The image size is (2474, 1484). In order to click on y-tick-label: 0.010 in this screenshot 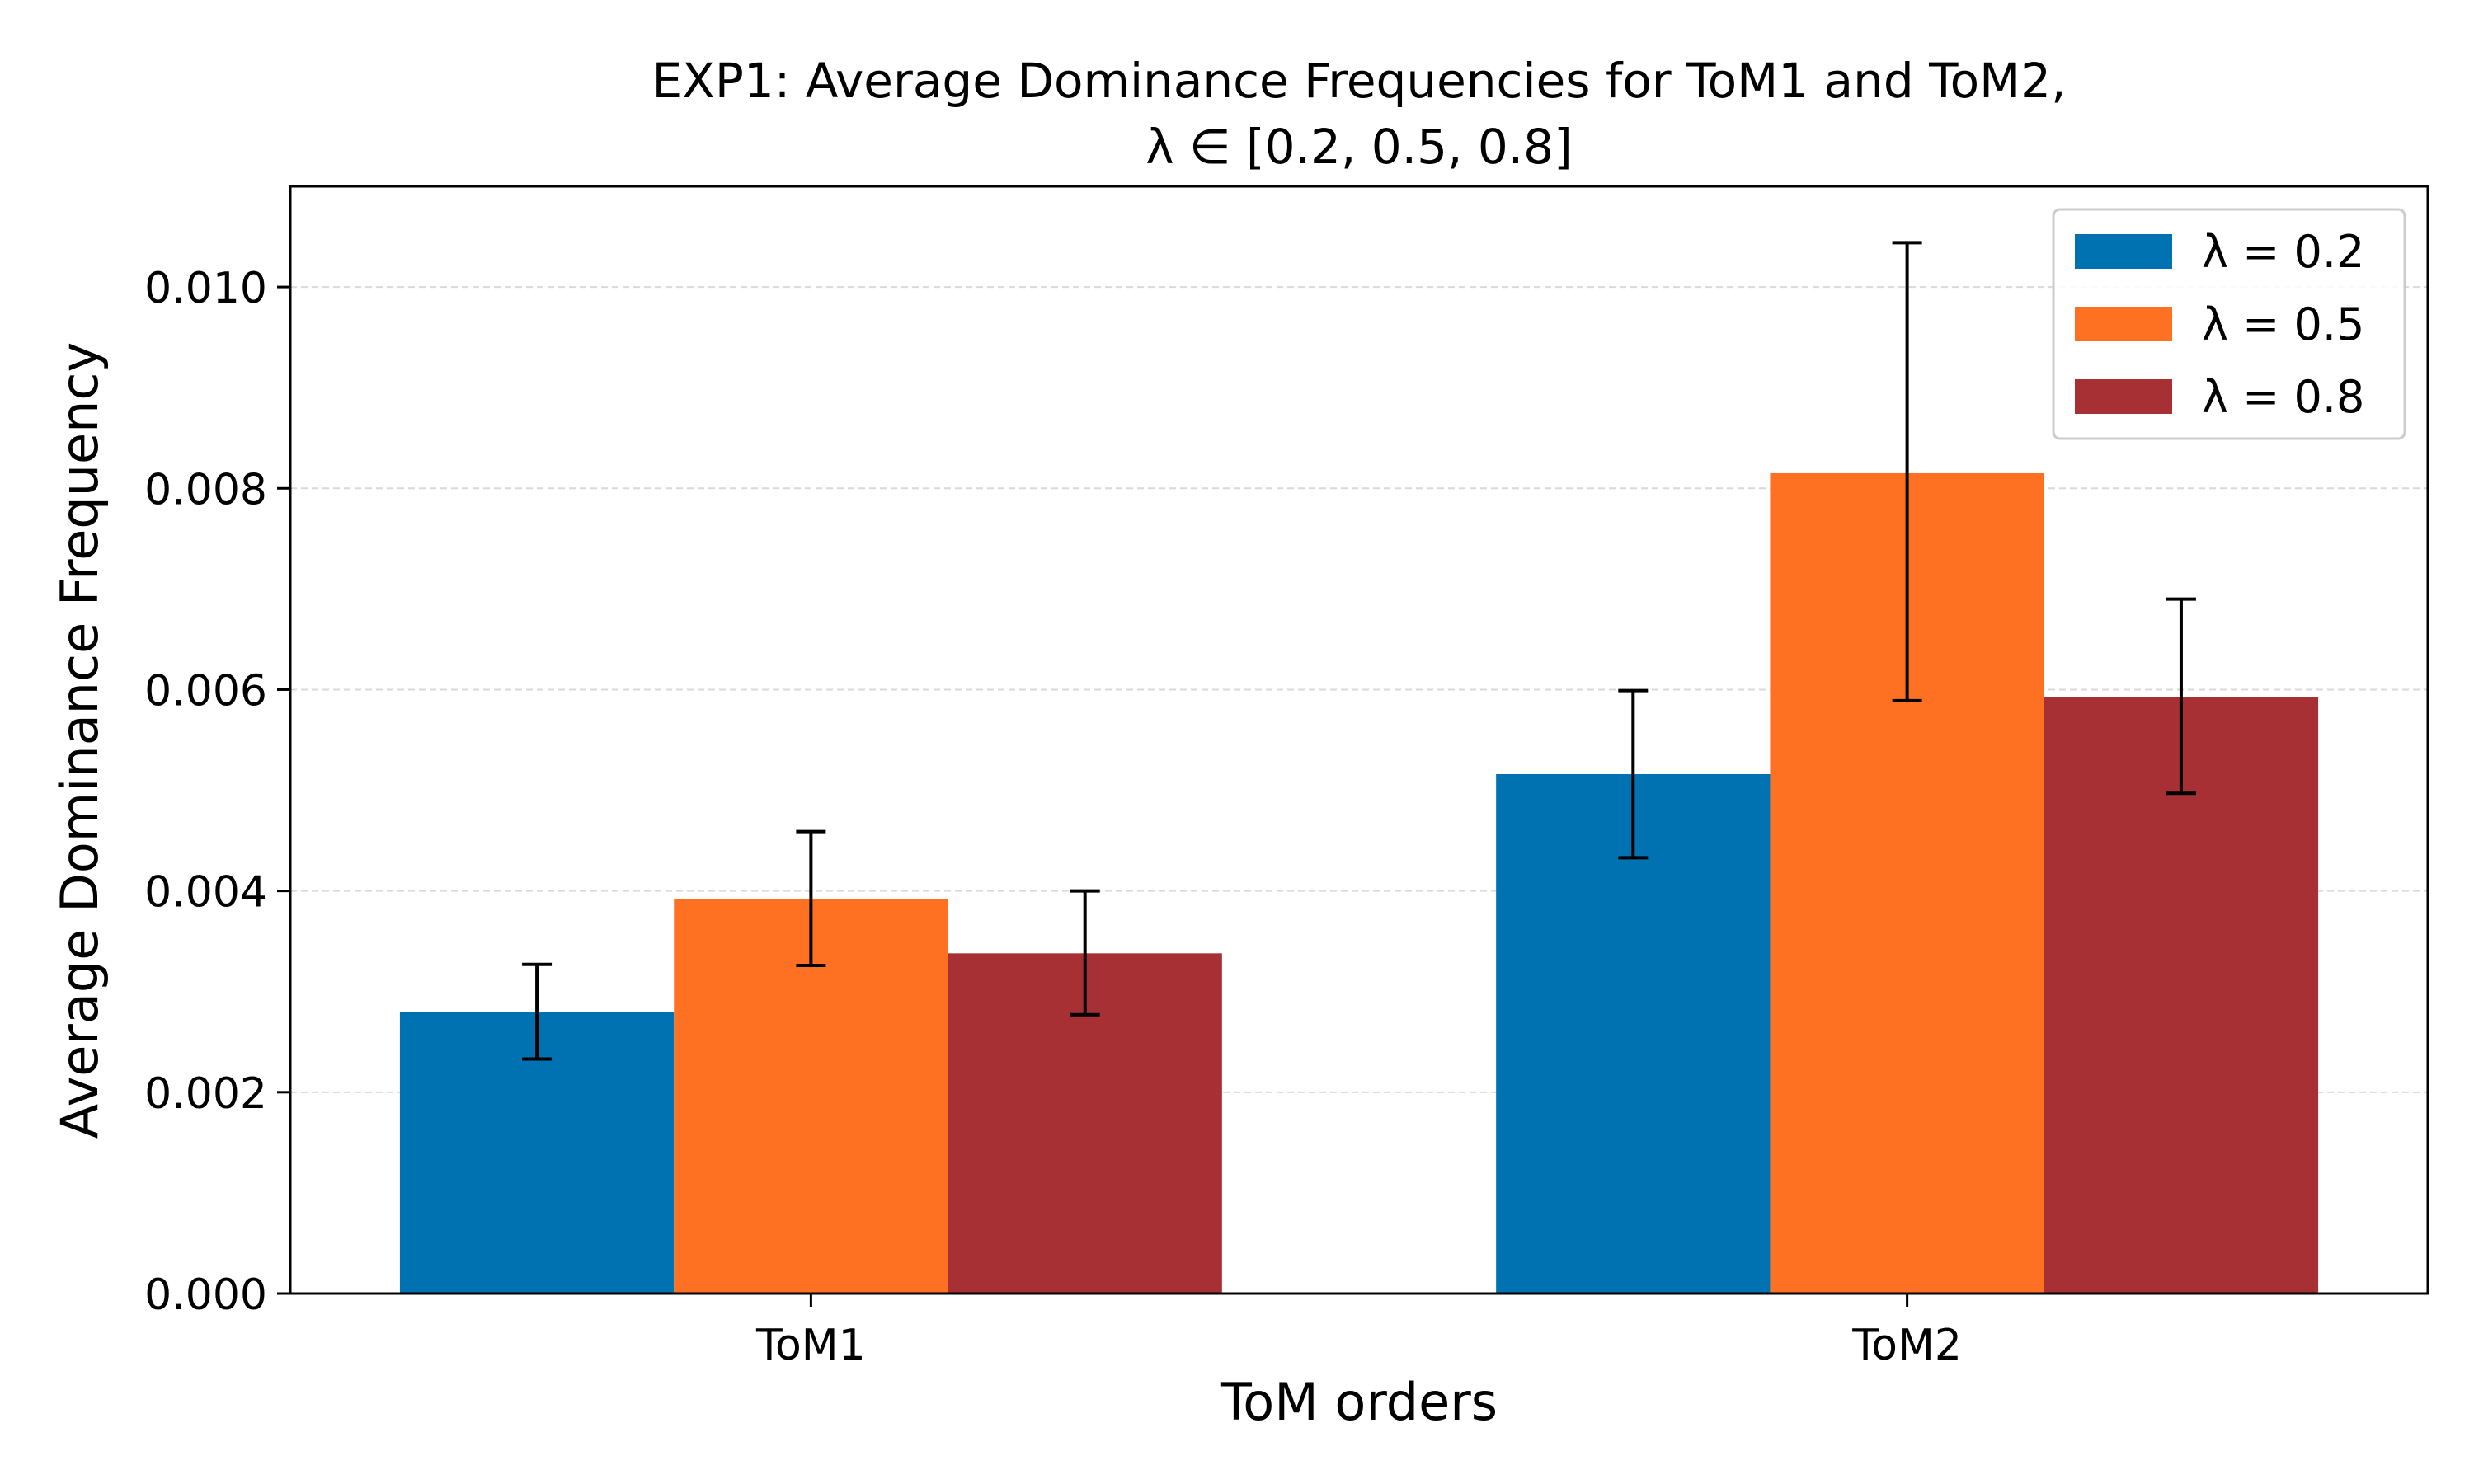, I will do `click(205, 288)`.